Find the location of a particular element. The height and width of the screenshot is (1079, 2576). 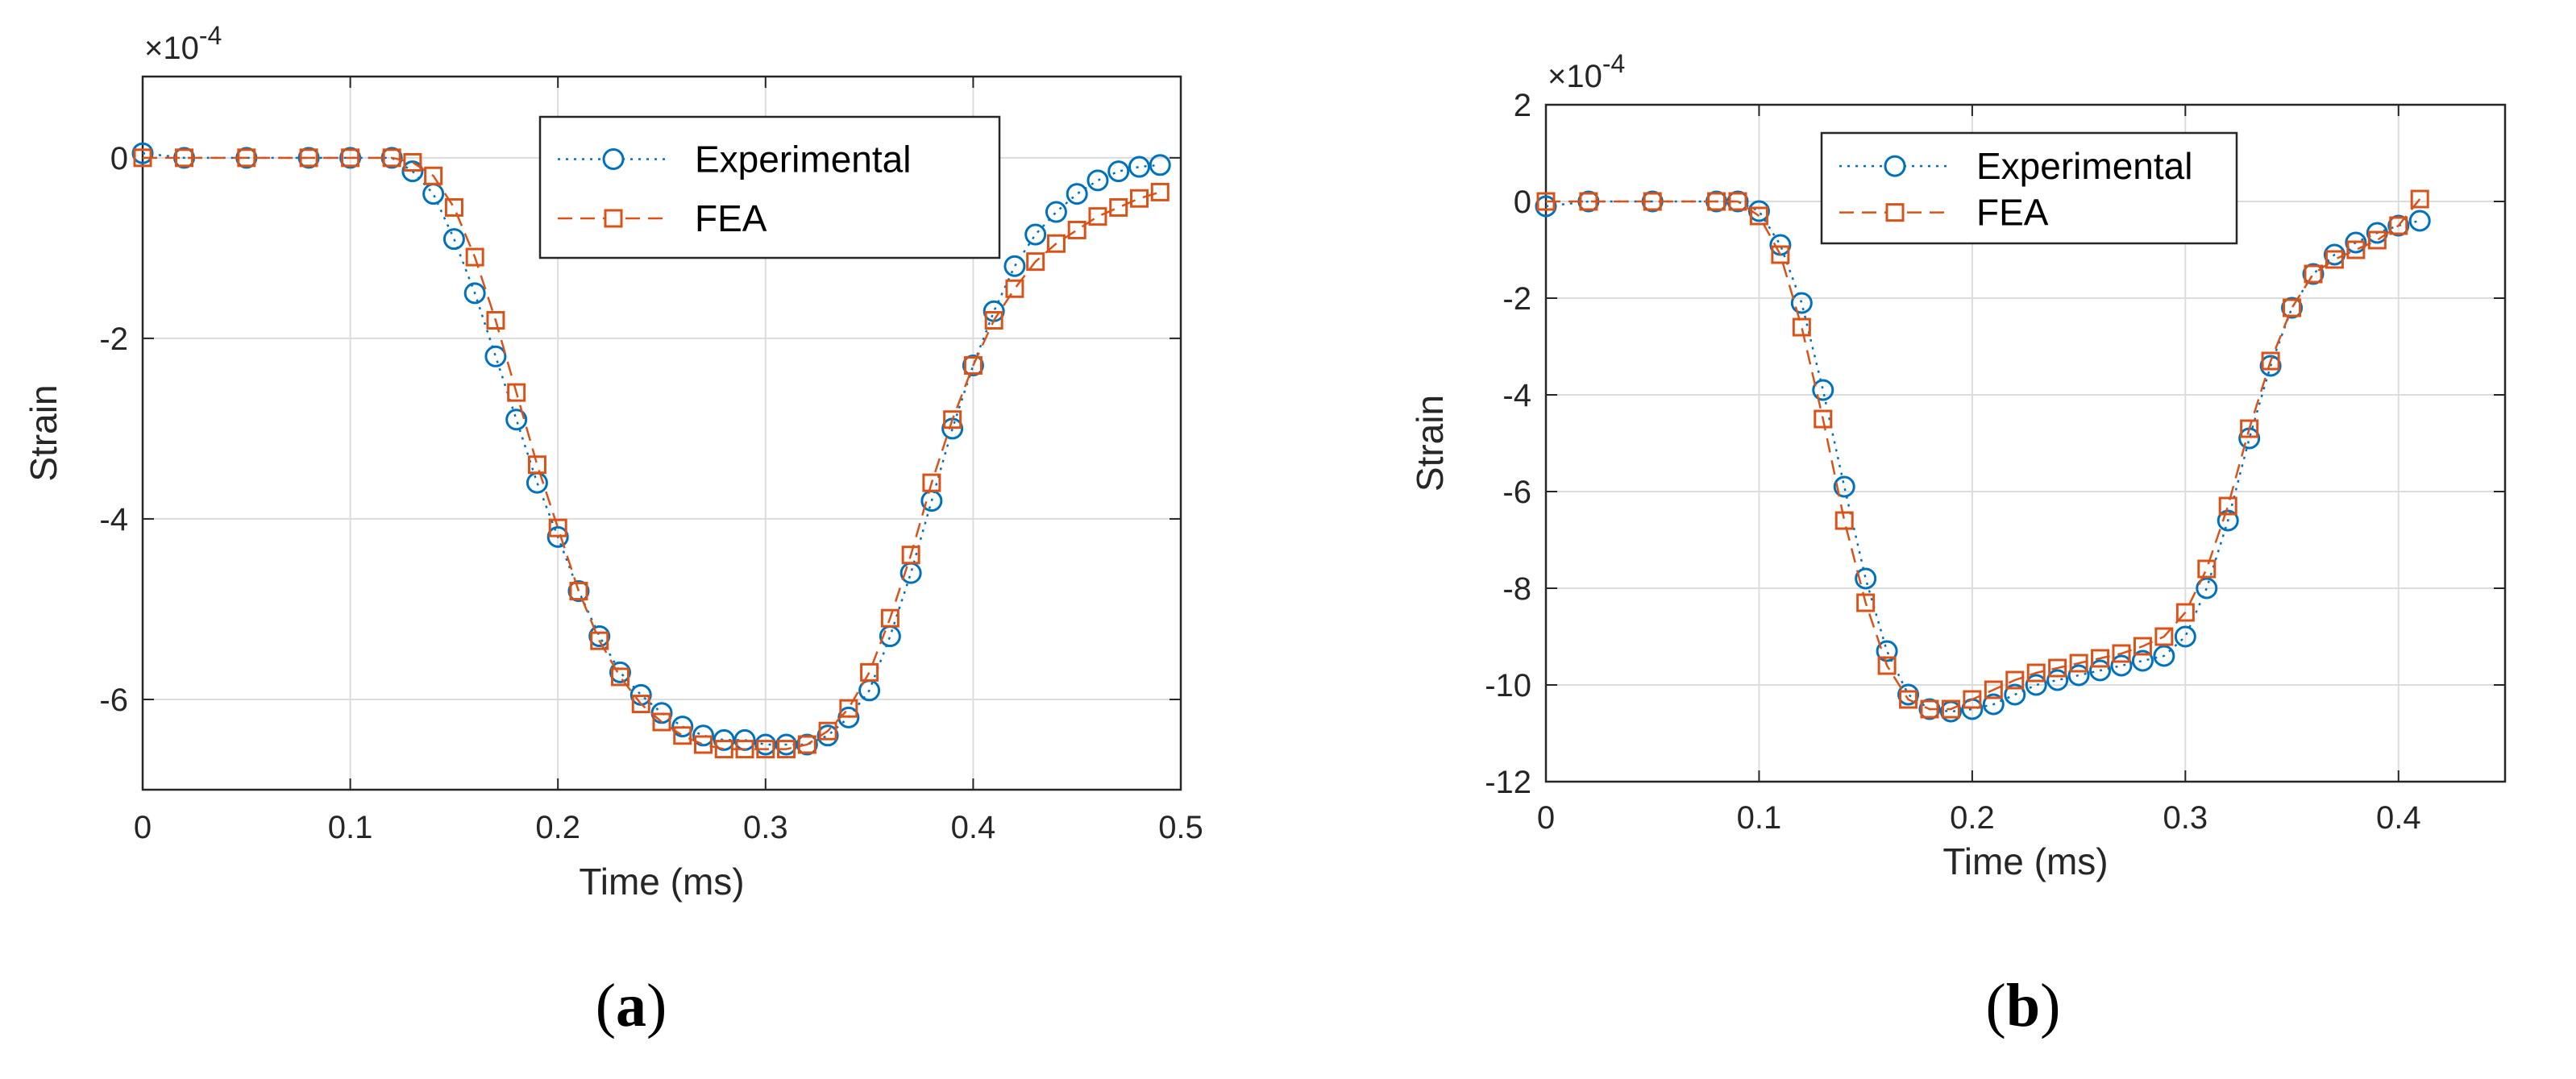

y-tick-label: 0 is located at coordinates (119, 159).